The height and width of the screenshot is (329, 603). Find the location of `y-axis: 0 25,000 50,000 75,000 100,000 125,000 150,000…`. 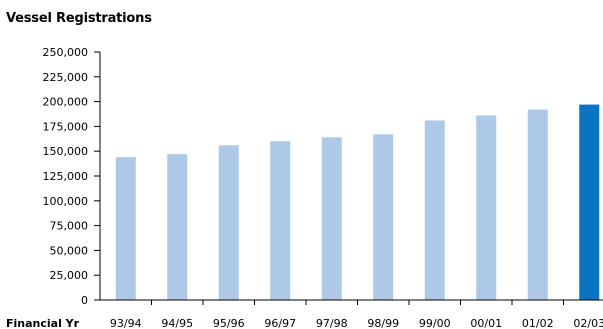

y-axis: 0 25,000 50,000 75,000 100,000 125,000 150,000… is located at coordinates (72, 176).